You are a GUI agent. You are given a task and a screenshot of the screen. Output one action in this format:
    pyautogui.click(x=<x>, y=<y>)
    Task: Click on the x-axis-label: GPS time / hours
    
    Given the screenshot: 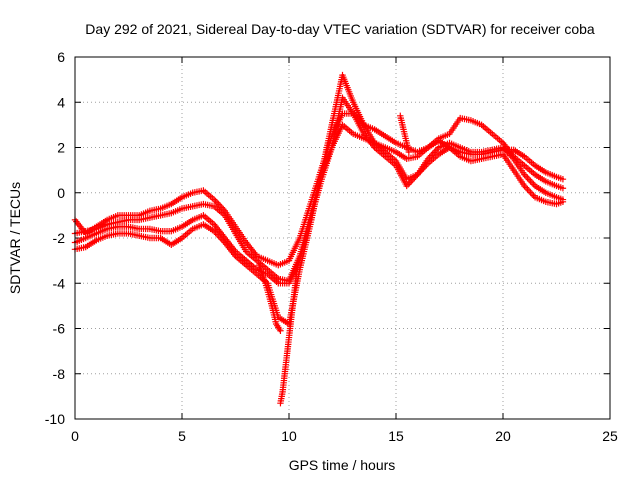 What is the action you would take?
    pyautogui.click(x=342, y=465)
    